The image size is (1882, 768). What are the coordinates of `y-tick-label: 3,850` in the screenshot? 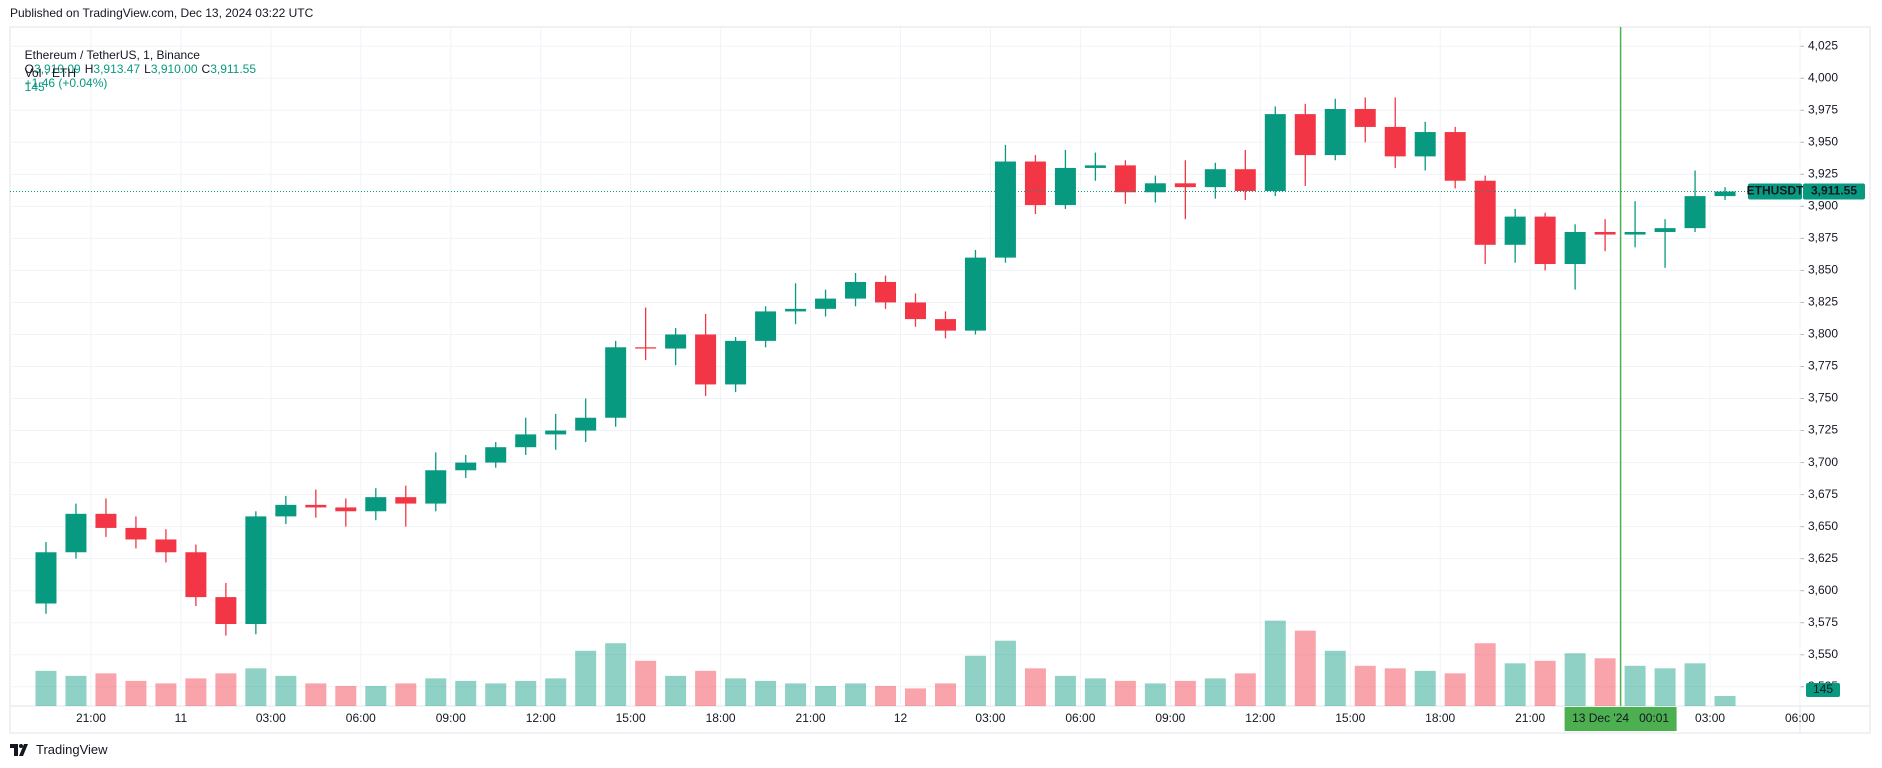 It's located at (1823, 270).